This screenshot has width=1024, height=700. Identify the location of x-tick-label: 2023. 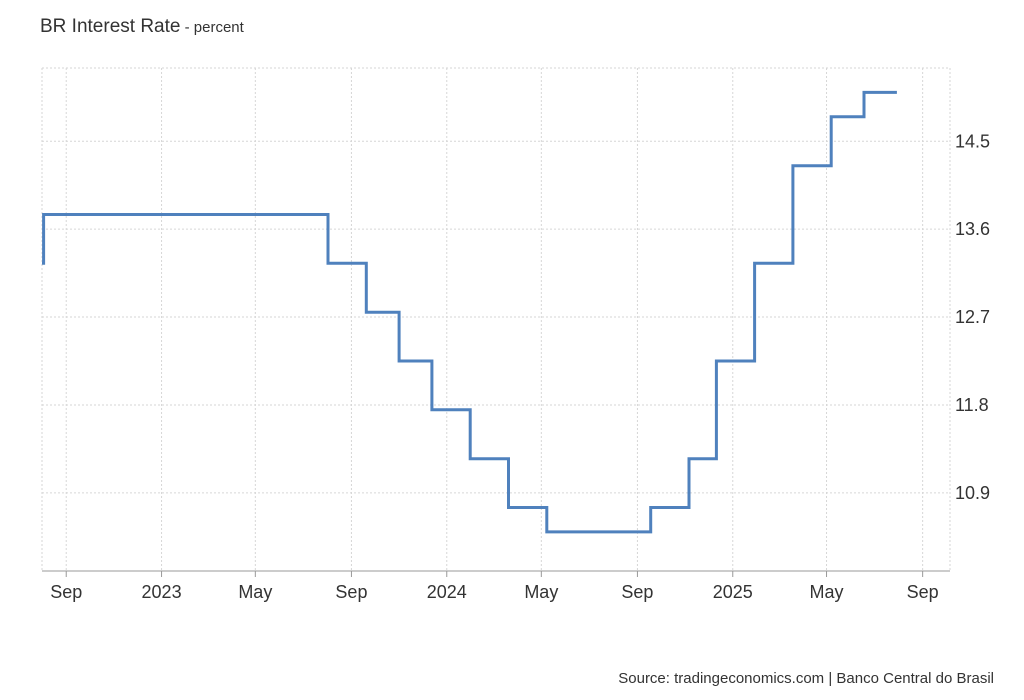
(162, 592).